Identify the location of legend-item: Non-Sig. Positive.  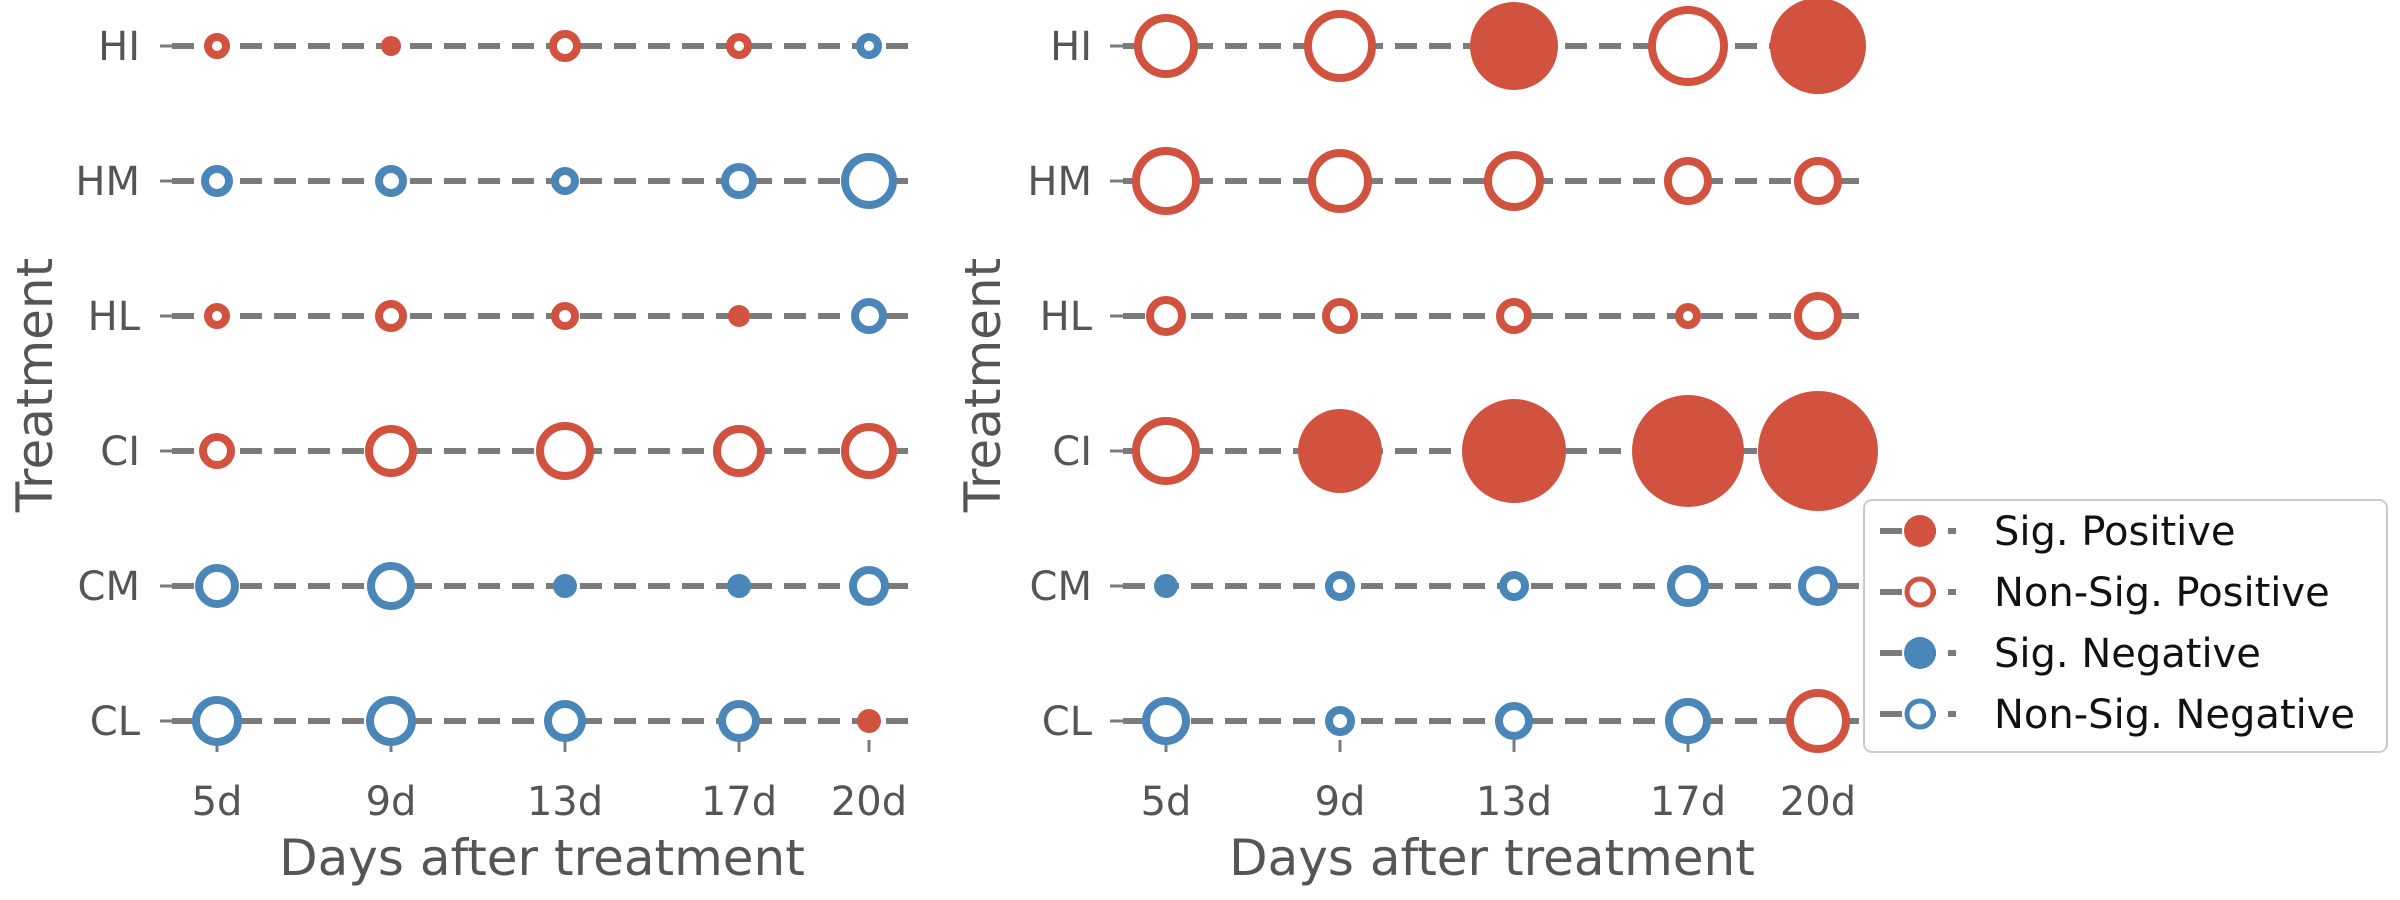
(2105, 593).